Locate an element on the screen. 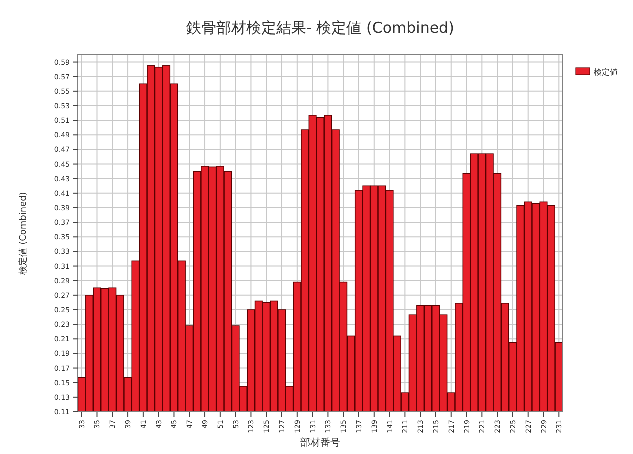 The width and height of the screenshot is (633, 454). chart-title: 鉄骨部材検定結果- 検定値 (Combined) is located at coordinates (320, 28).